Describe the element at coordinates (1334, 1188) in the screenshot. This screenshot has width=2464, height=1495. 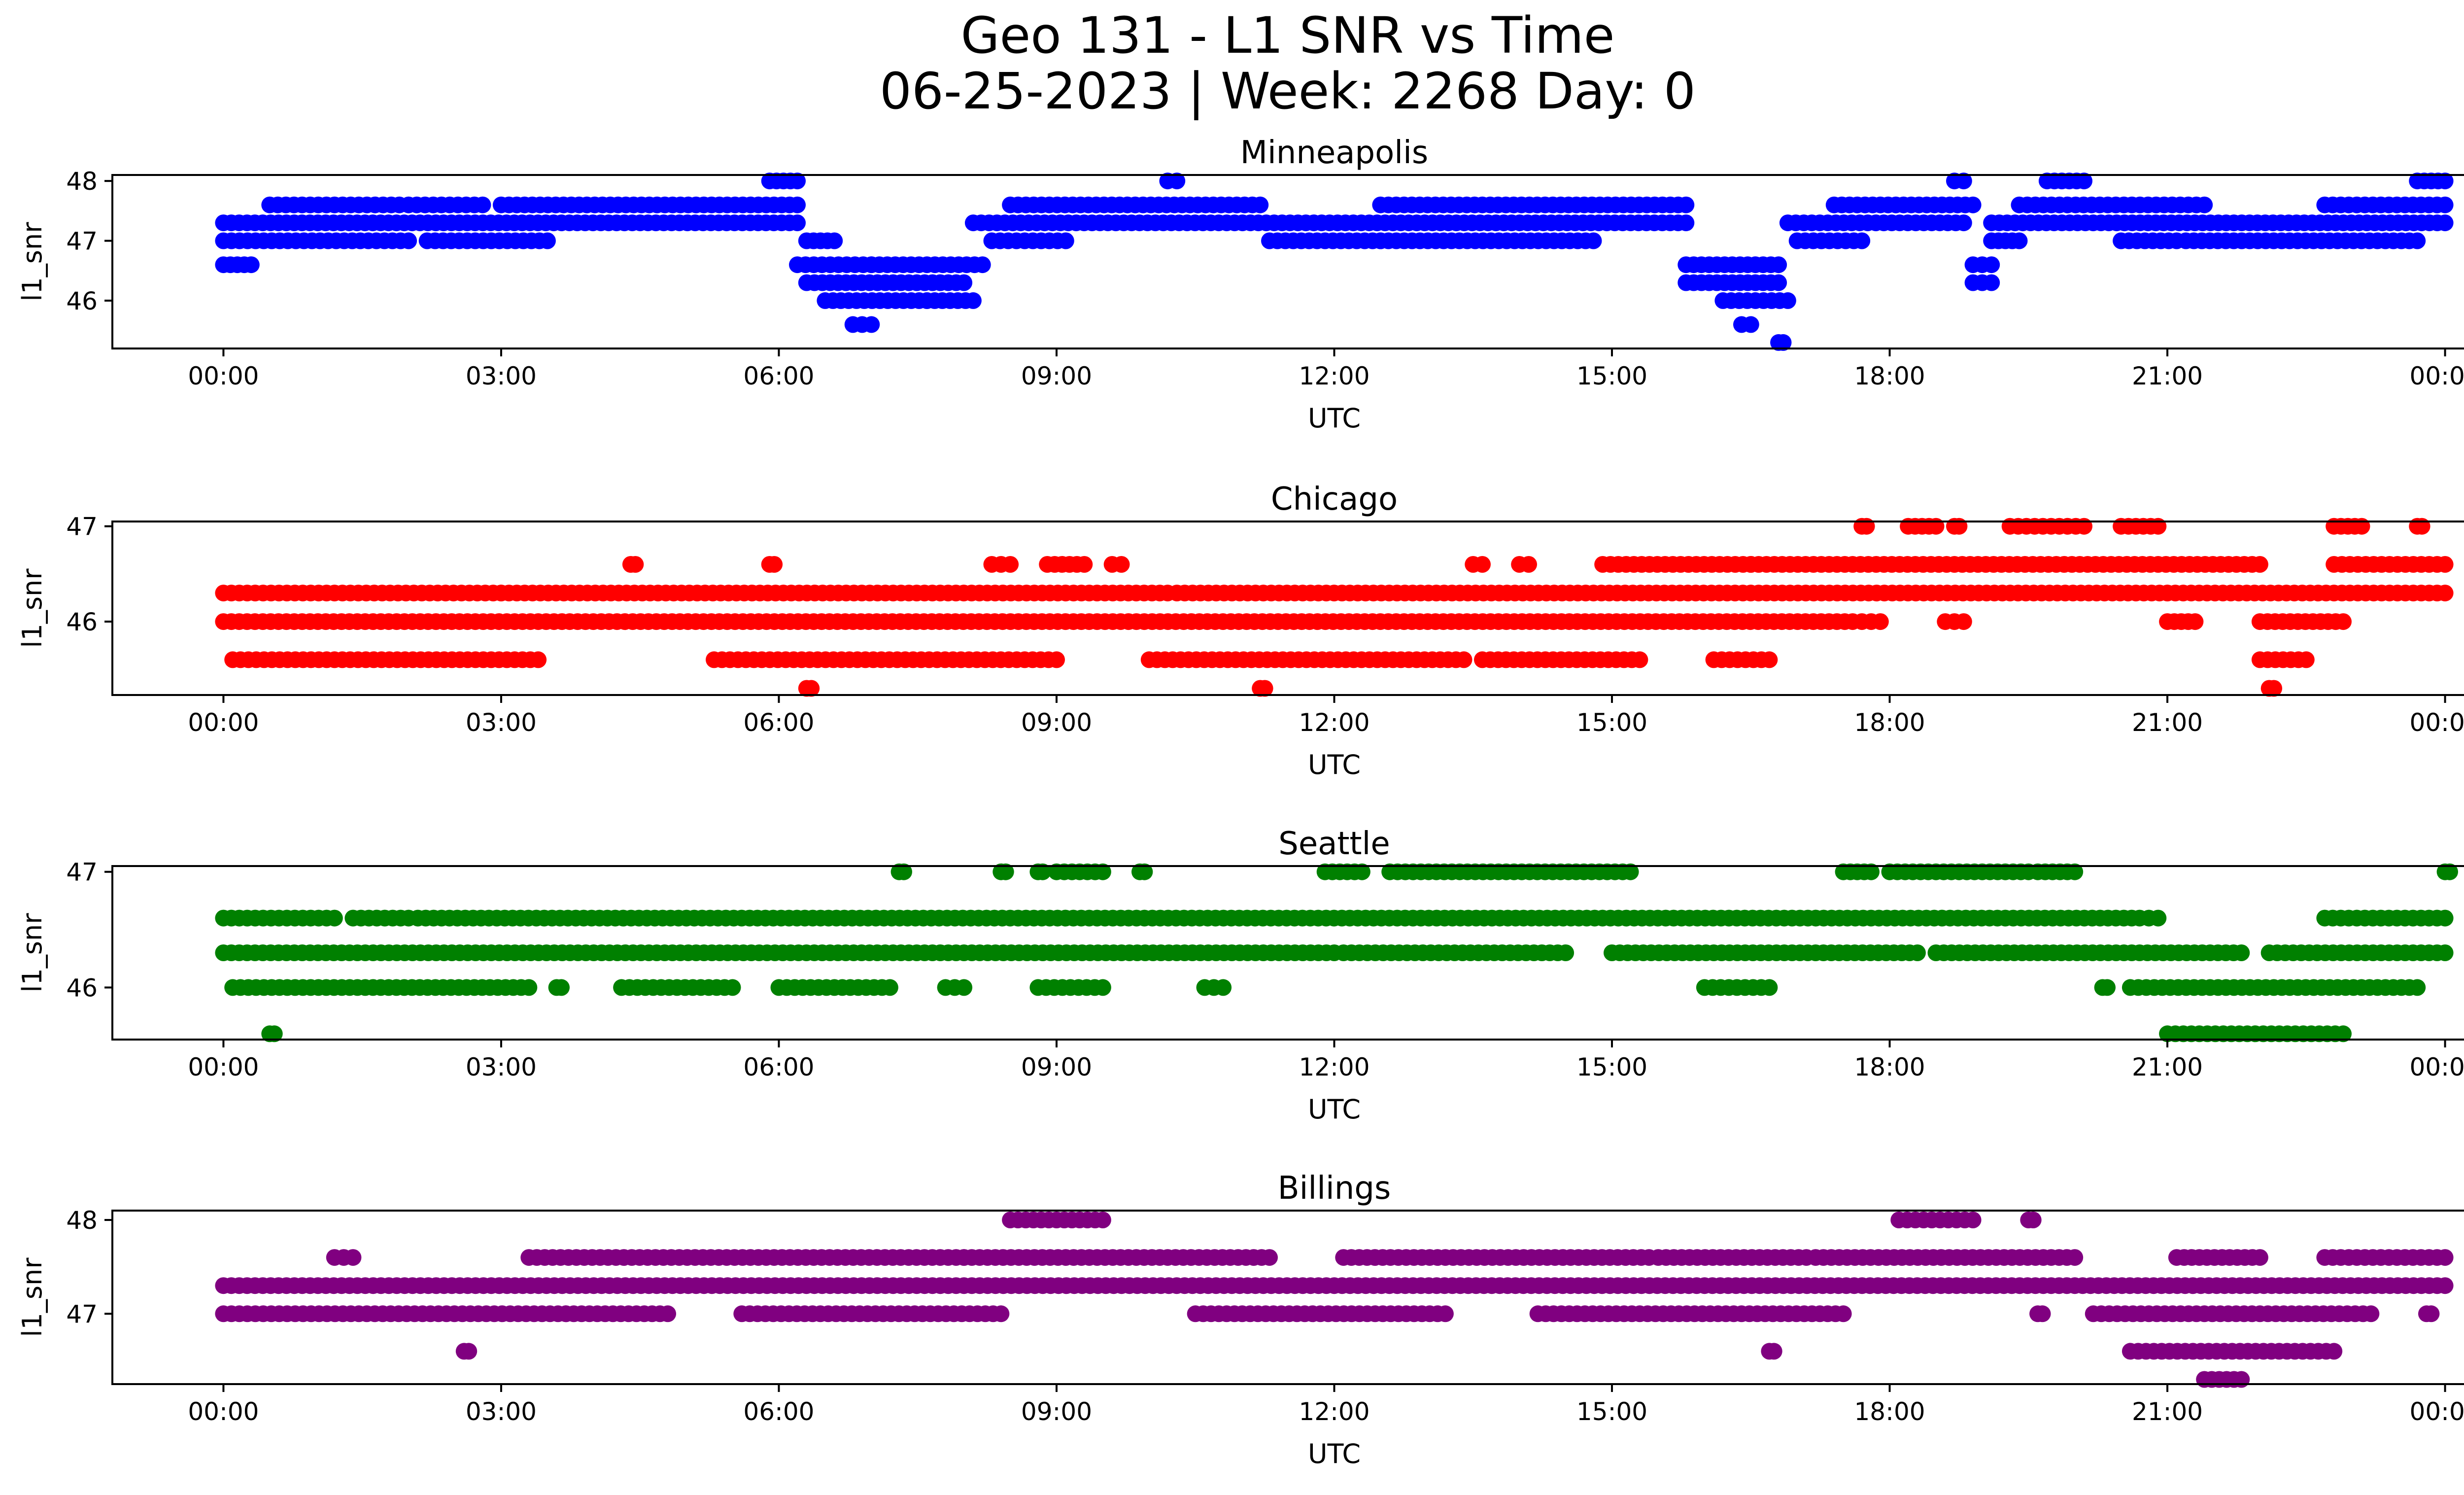
I see `panel-title: Billings` at that location.